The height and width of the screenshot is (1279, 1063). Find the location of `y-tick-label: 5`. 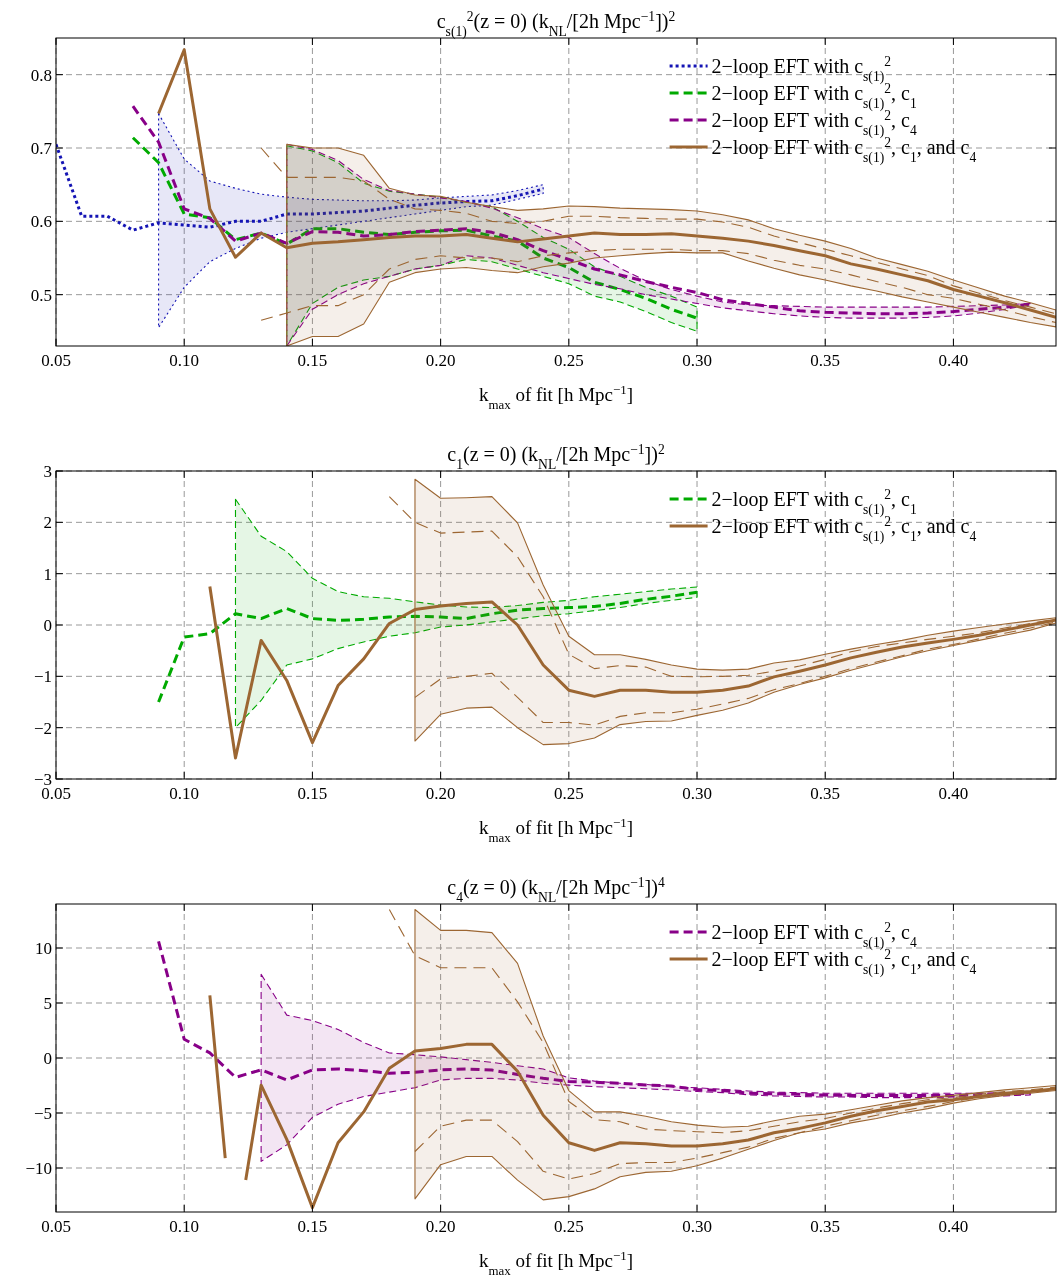

y-tick-label: 5 is located at coordinates (47, 1003).